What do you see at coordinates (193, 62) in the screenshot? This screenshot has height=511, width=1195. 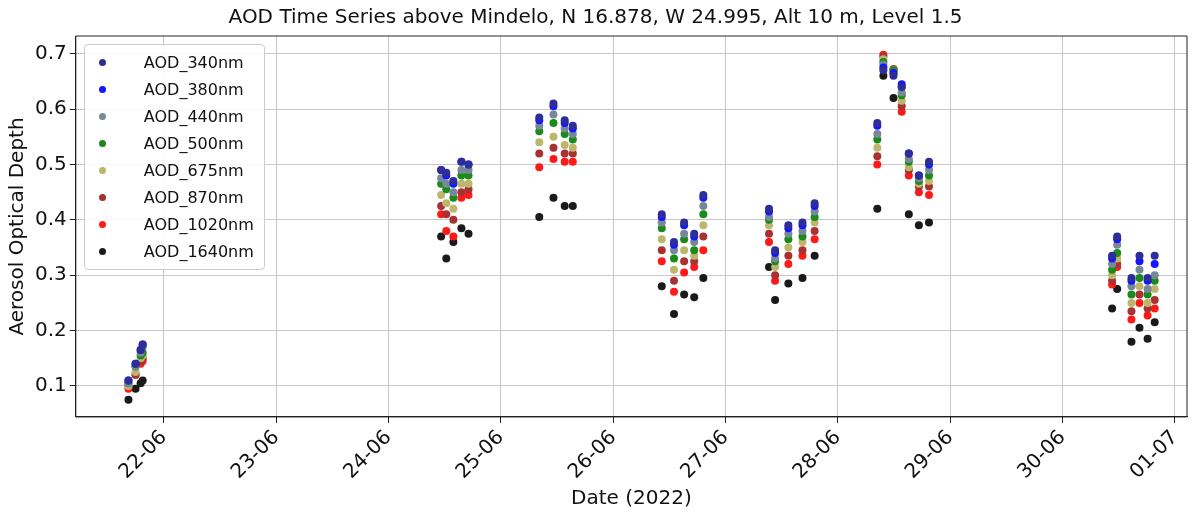 I see `legend-label: AOD_340nm` at bounding box center [193, 62].